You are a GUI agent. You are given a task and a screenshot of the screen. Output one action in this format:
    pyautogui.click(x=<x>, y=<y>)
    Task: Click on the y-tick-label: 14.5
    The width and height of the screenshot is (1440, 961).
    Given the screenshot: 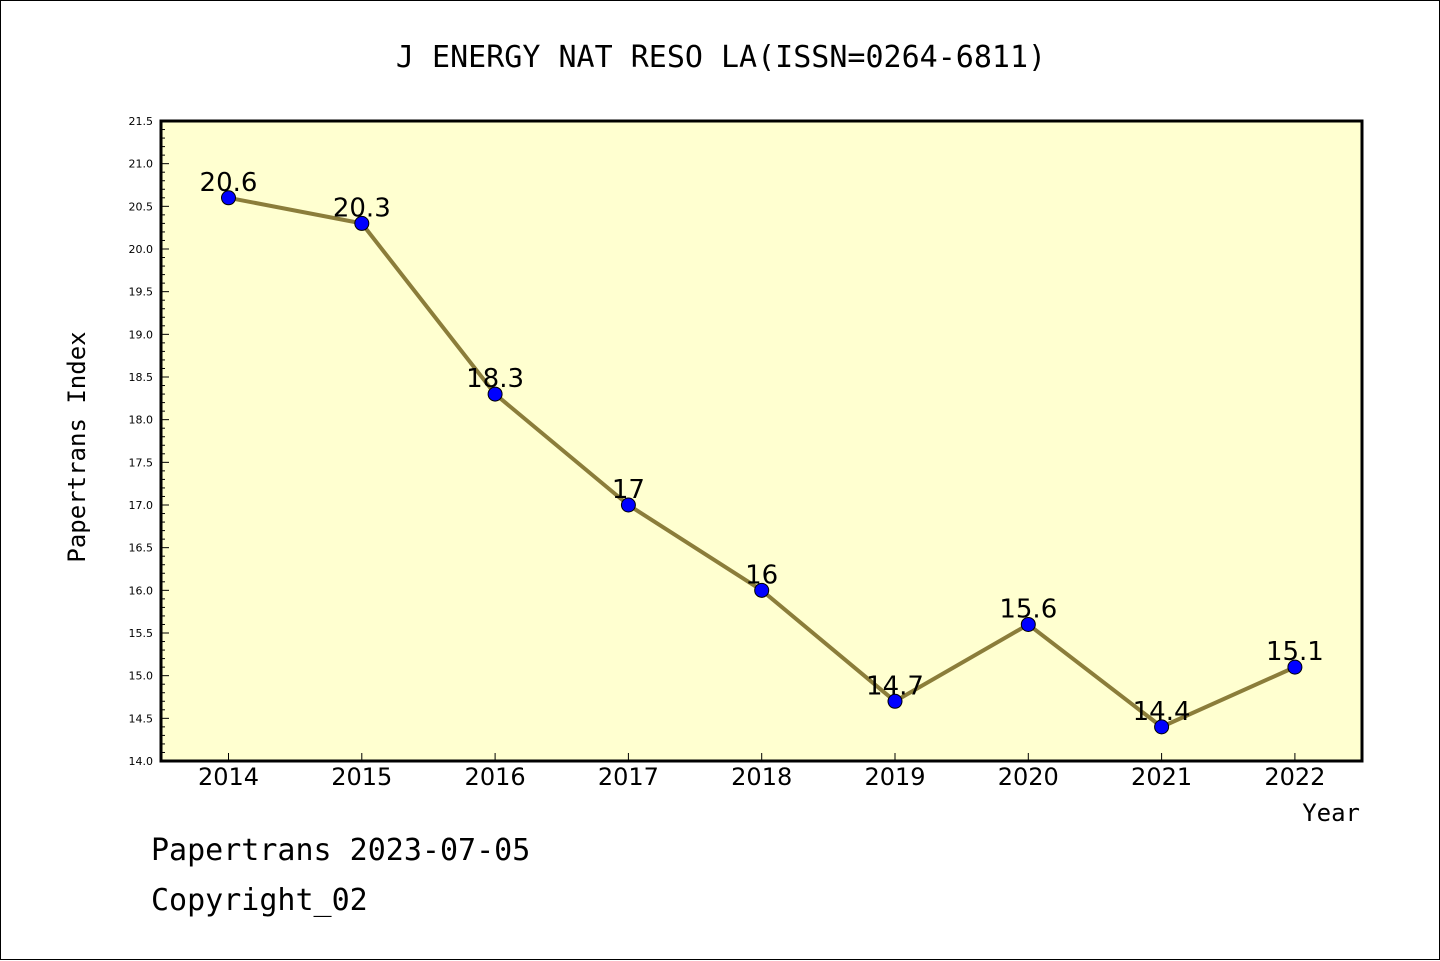 What is the action you would take?
    pyautogui.click(x=141, y=718)
    